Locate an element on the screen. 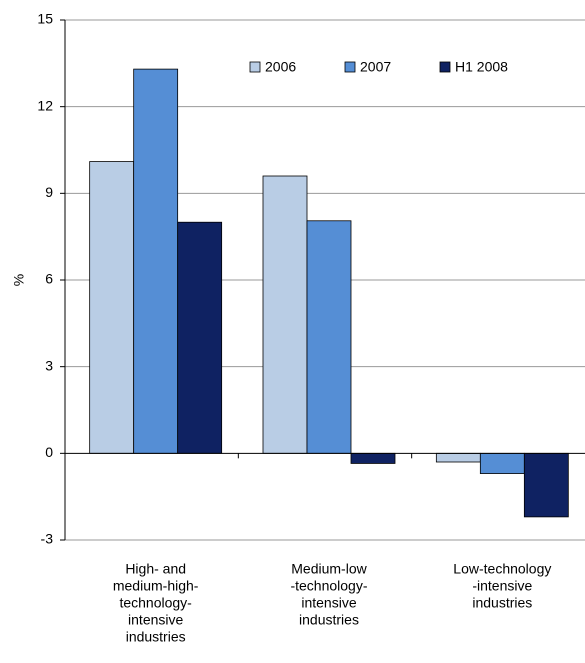 The width and height of the screenshot is (585, 663). y-axis-label: % is located at coordinates (19, 280).